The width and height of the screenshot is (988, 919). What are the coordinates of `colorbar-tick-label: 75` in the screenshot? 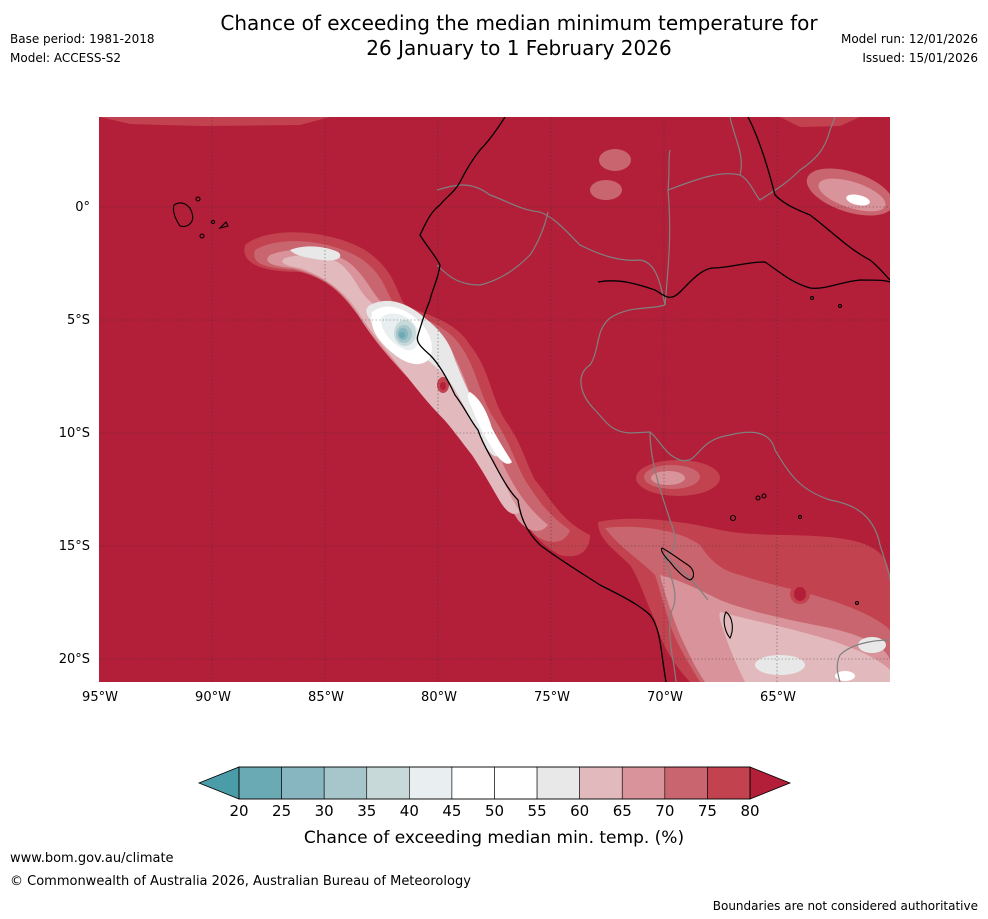 It's located at (707, 811).